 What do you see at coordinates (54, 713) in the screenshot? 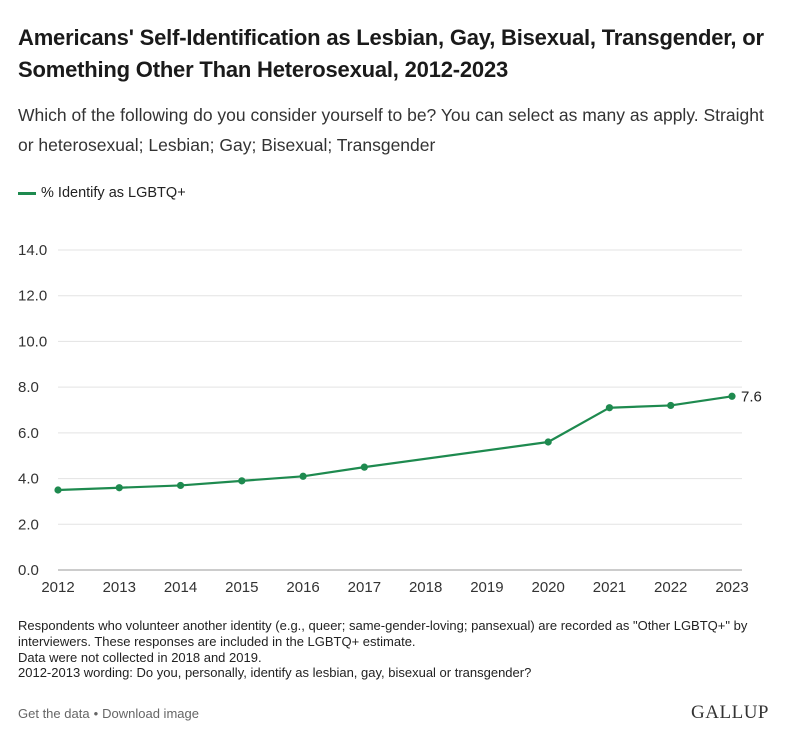
I see `get-data-link: Get the data` at bounding box center [54, 713].